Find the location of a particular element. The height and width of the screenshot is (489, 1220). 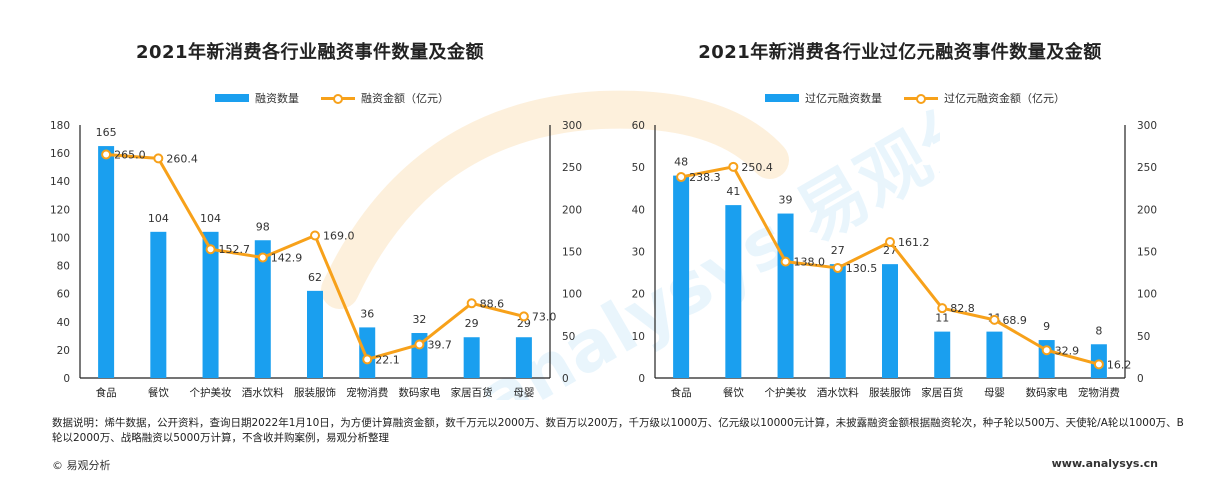

left-tick-label: 20 is located at coordinates (638, 295).